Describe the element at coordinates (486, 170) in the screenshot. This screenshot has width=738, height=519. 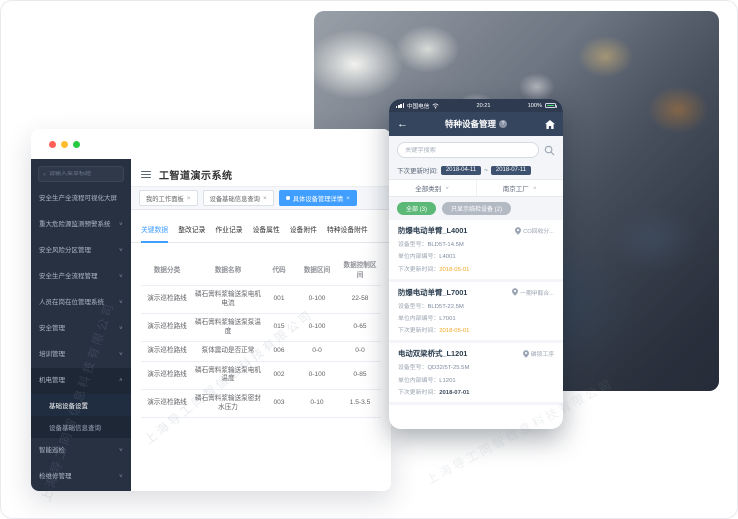
I see `date-range-tilde: ~` at that location.